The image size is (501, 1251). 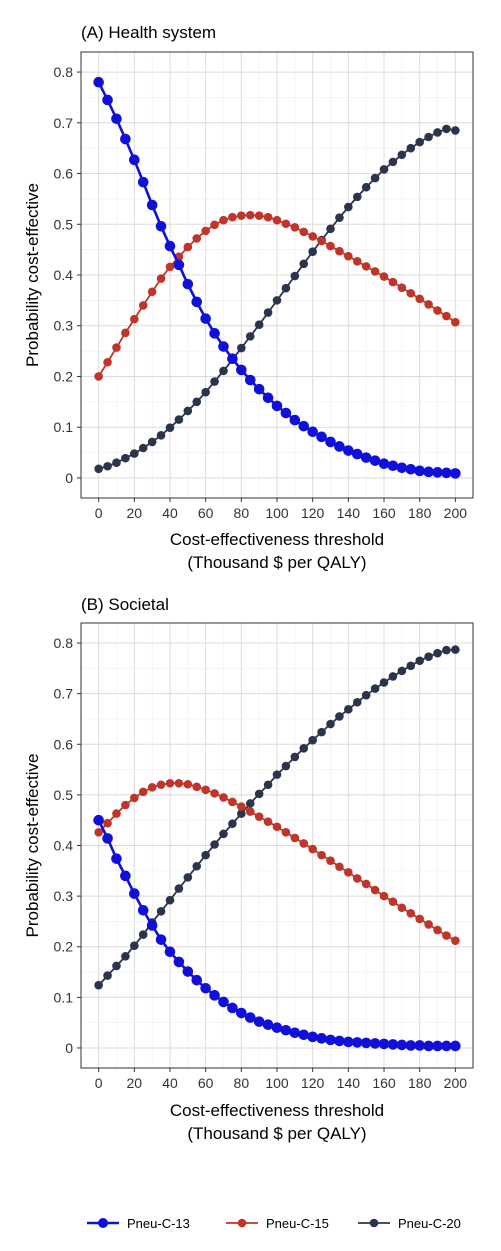 I want to click on y-tick-label: 0.6, so click(x=64, y=744).